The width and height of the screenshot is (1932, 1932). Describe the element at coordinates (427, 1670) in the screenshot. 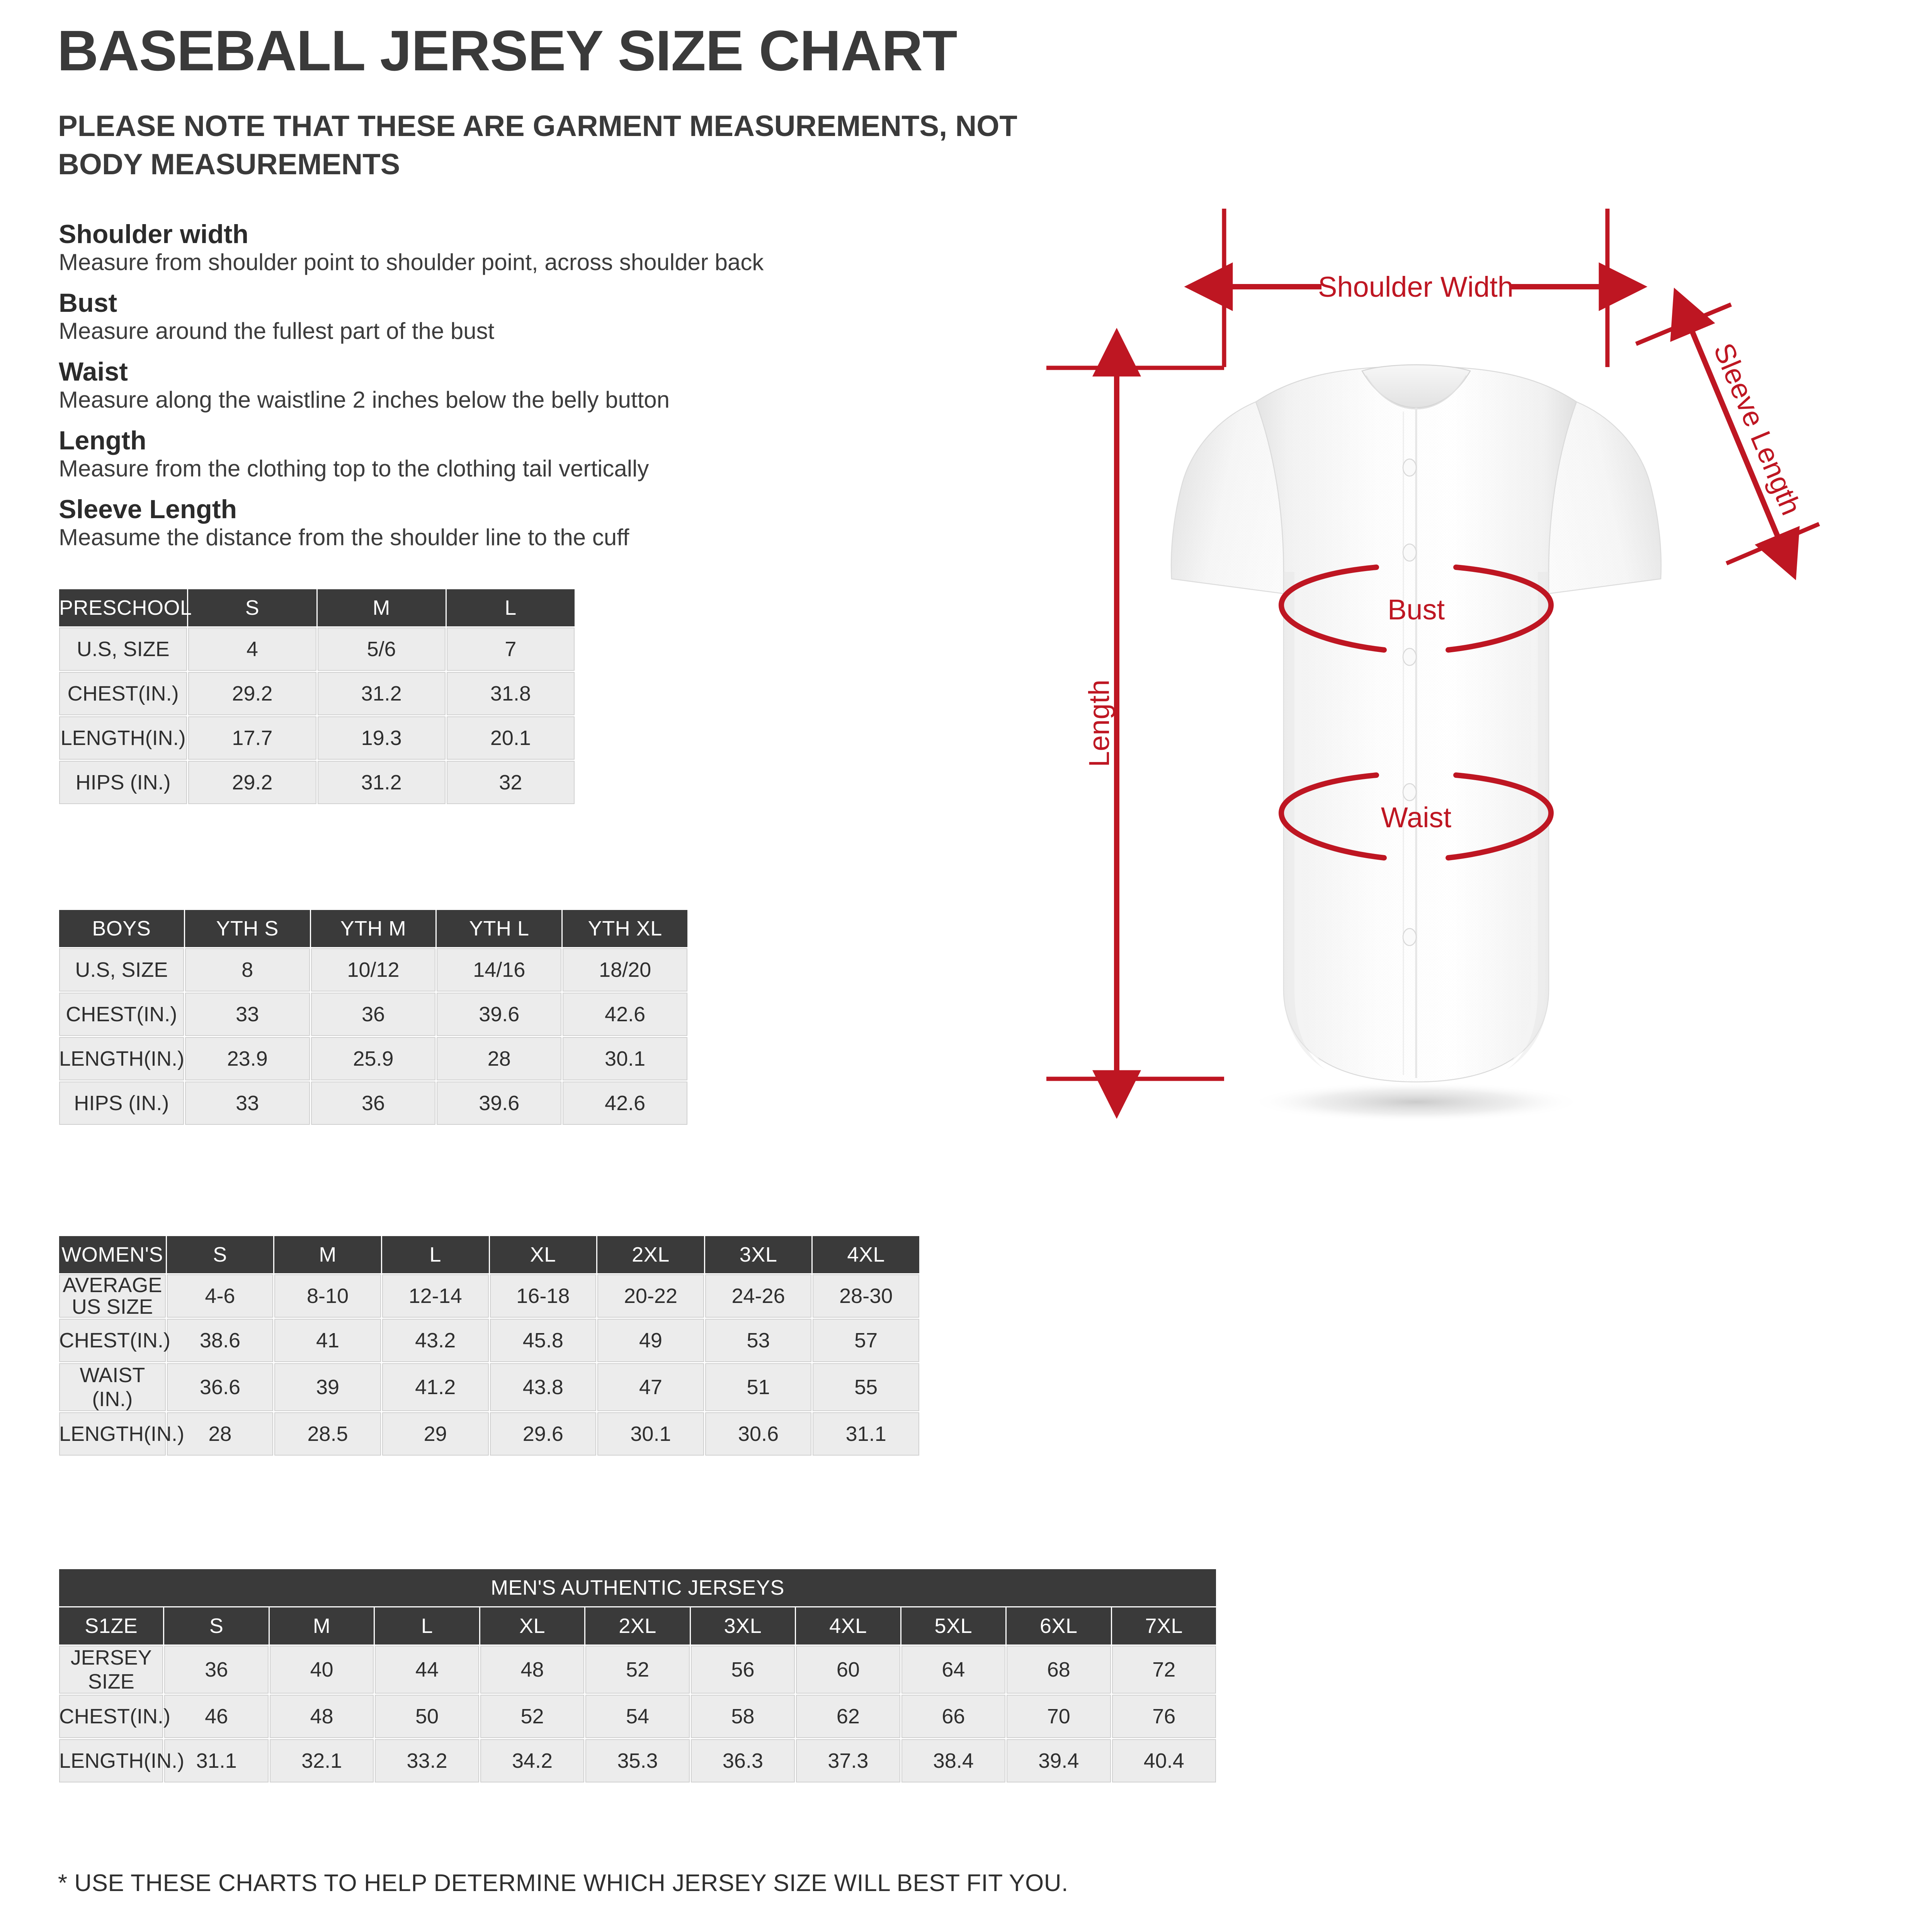

I see `table-cell: 44` at that location.